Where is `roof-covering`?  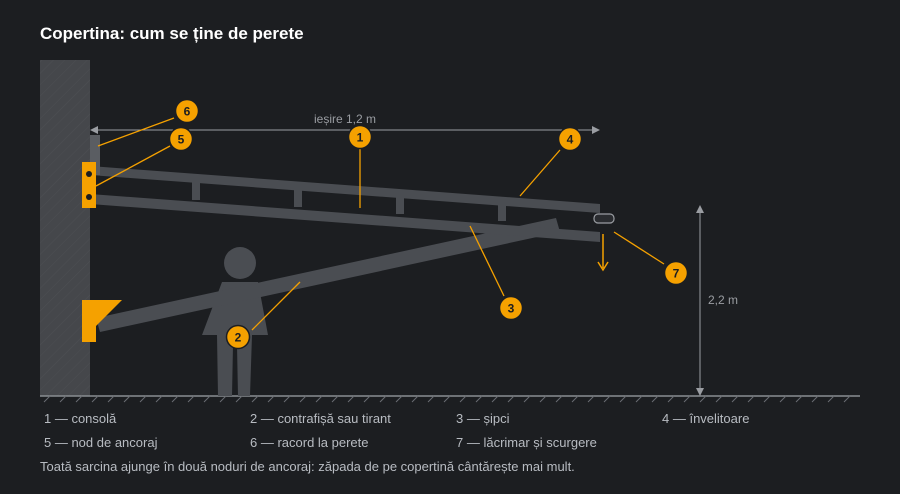
roof-covering is located at coordinates (345, 189).